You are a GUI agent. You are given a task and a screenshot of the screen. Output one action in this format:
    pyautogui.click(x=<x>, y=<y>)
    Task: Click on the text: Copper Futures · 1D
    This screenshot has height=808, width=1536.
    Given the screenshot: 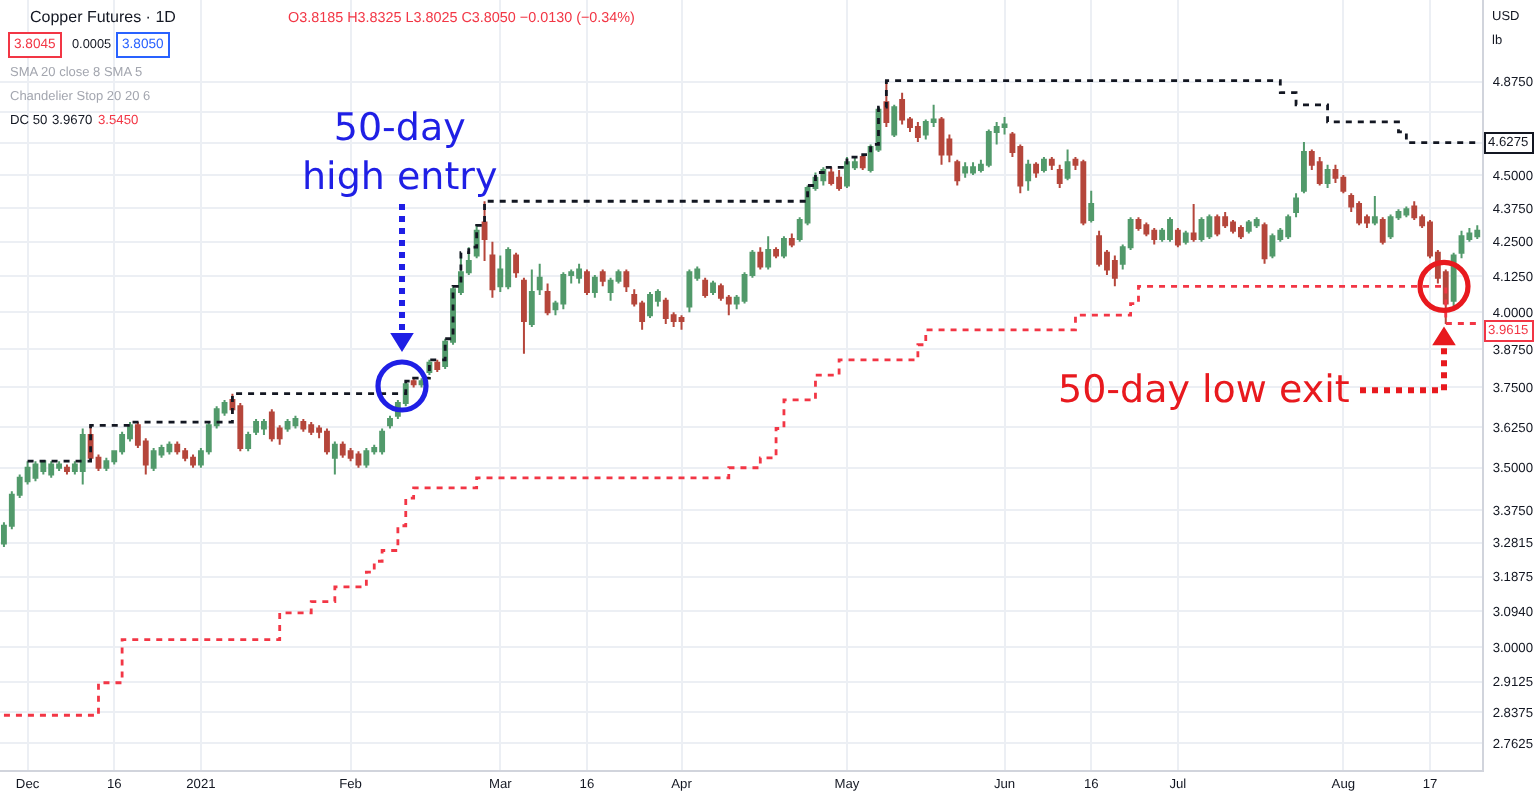 What is the action you would take?
    pyautogui.click(x=103, y=16)
    